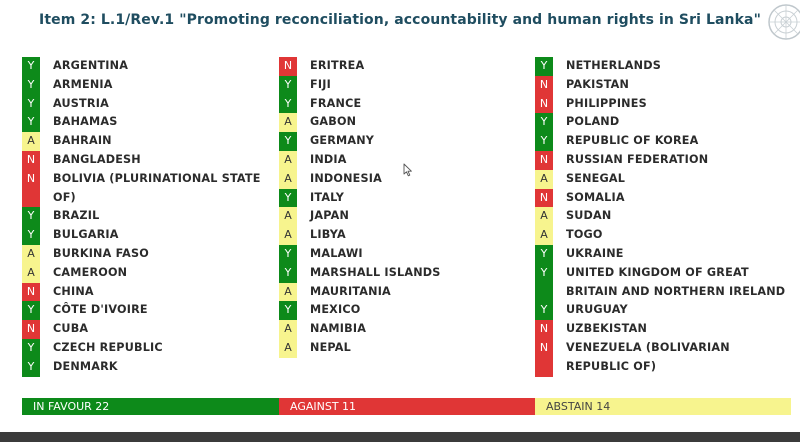 This screenshot has width=800, height=442. Describe the element at coordinates (337, 65) in the screenshot. I see `country-name: ERITREA` at that location.